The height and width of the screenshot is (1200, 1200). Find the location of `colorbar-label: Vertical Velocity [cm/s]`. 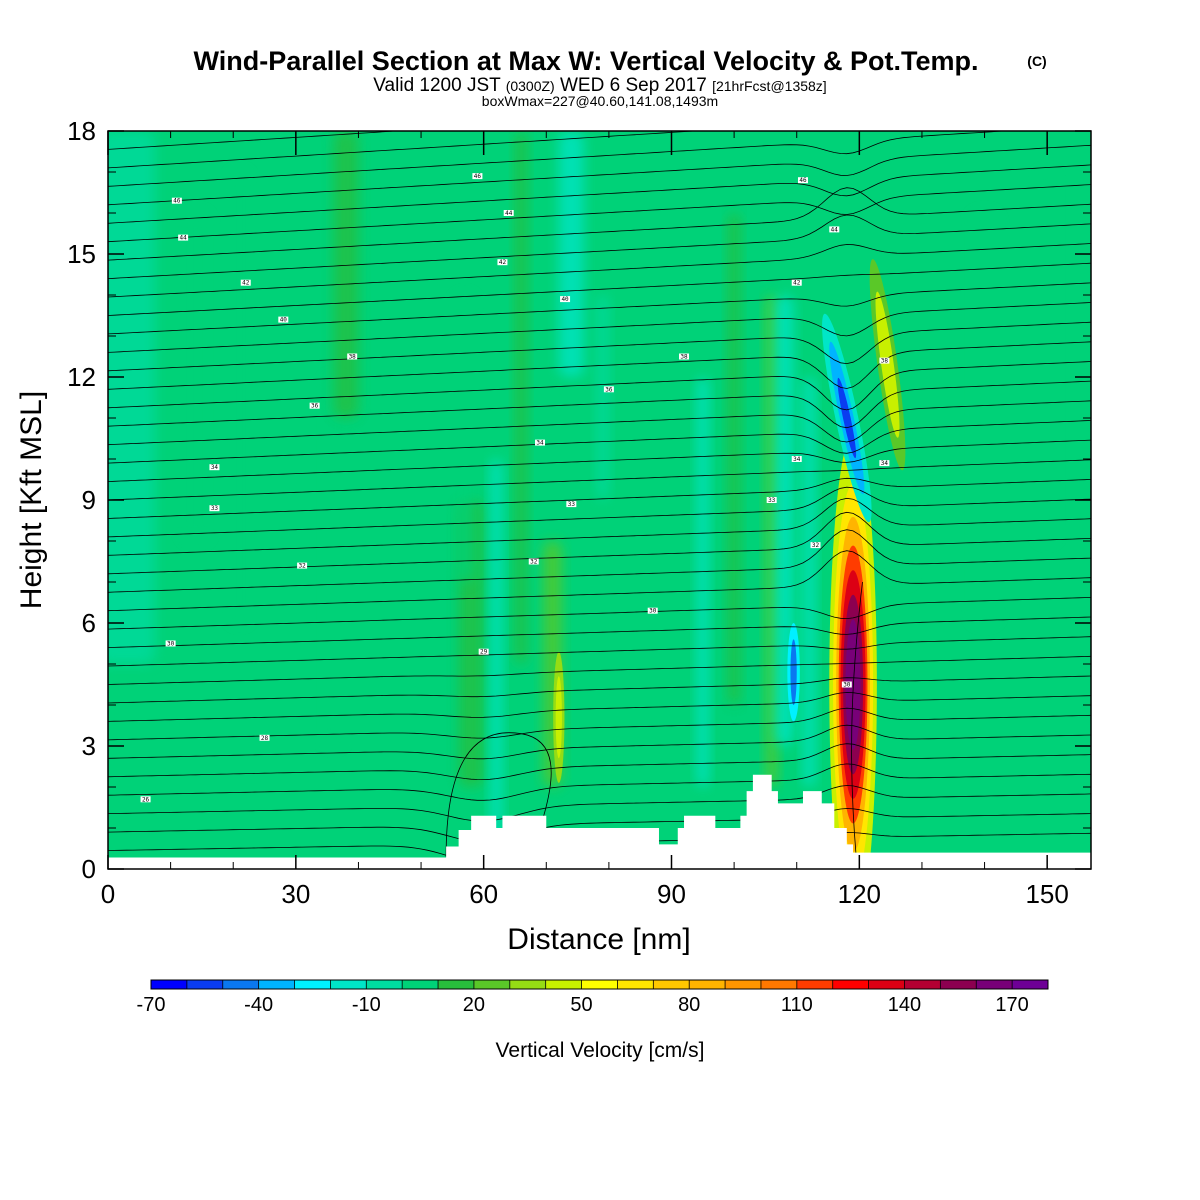

colorbar-label: Vertical Velocity [cm/s] is located at coordinates (600, 1050).